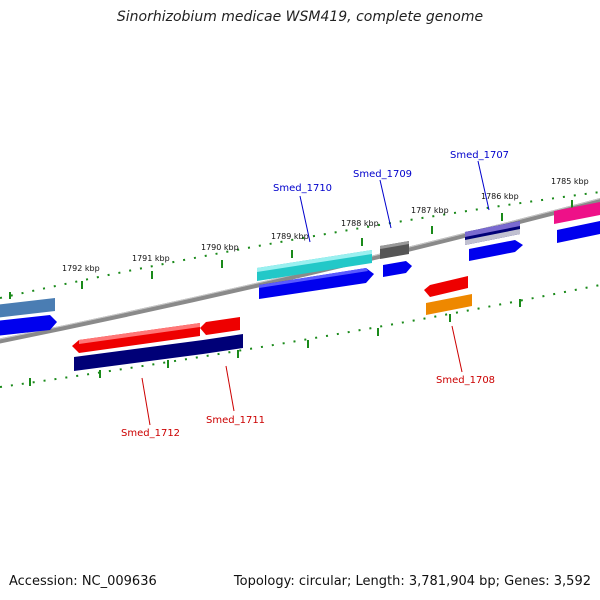 This screenshot has height=600, width=600. I want to click on gene-label-smed-1709: Smed_1709, so click(382, 174).